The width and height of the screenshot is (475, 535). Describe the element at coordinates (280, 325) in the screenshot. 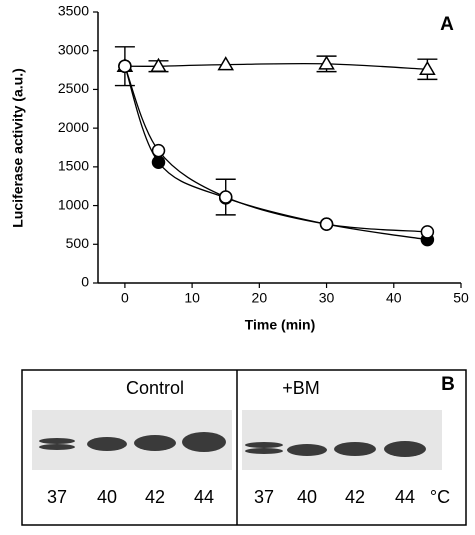

I see `x-axis-label: Time (min)` at that location.